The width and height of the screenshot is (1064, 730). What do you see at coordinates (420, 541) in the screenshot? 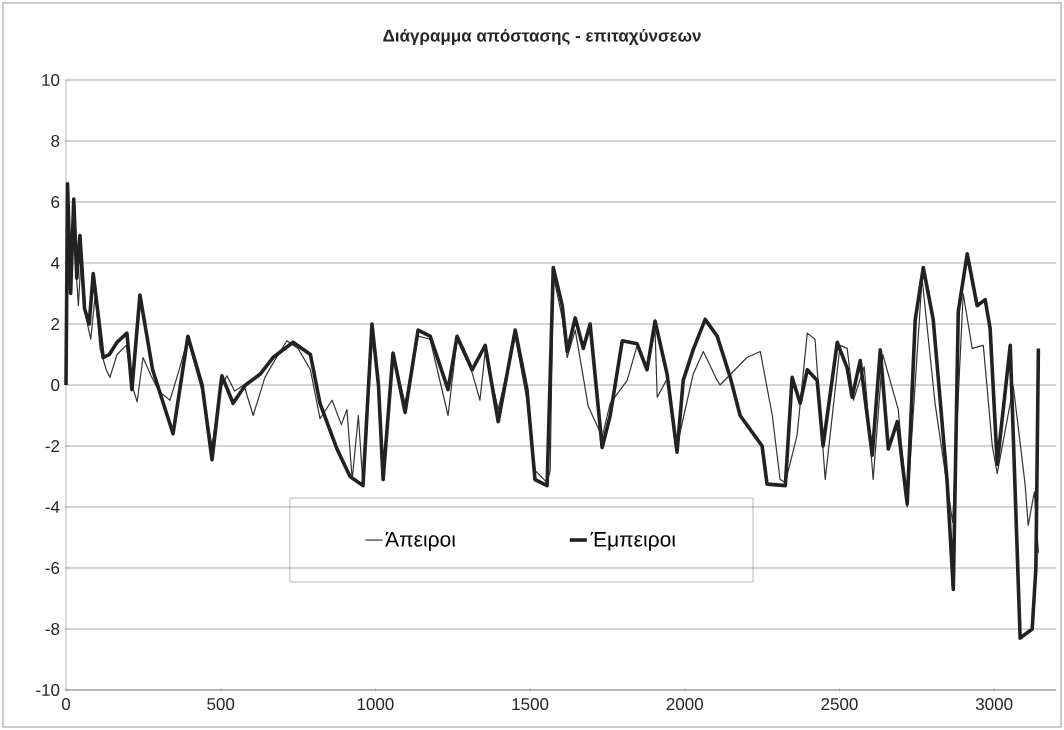
I see `legend-label: Άπειροι` at bounding box center [420, 541].